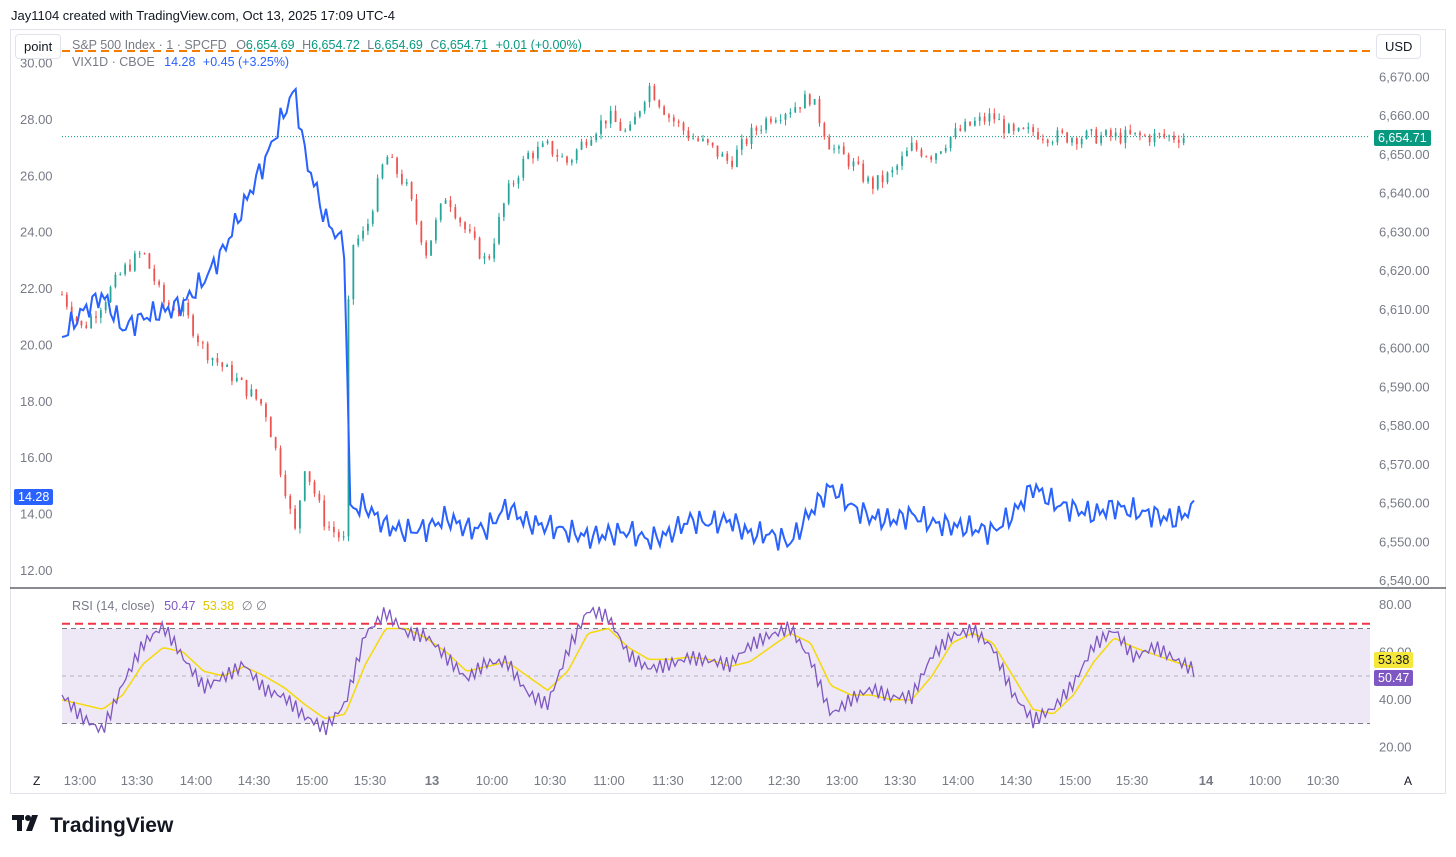 The height and width of the screenshot is (857, 1456). What do you see at coordinates (432, 780) in the screenshot?
I see `x-axis-tick: 13` at bounding box center [432, 780].